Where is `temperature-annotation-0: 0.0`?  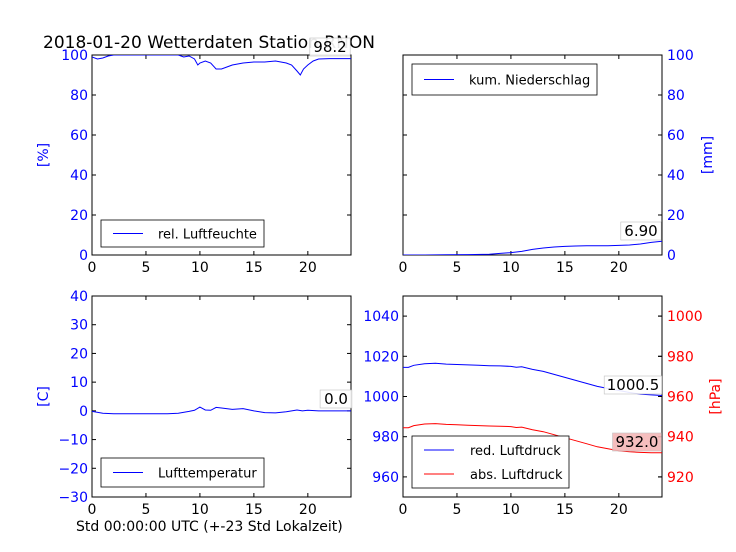 temperature-annotation-0: 0.0 is located at coordinates (336, 399).